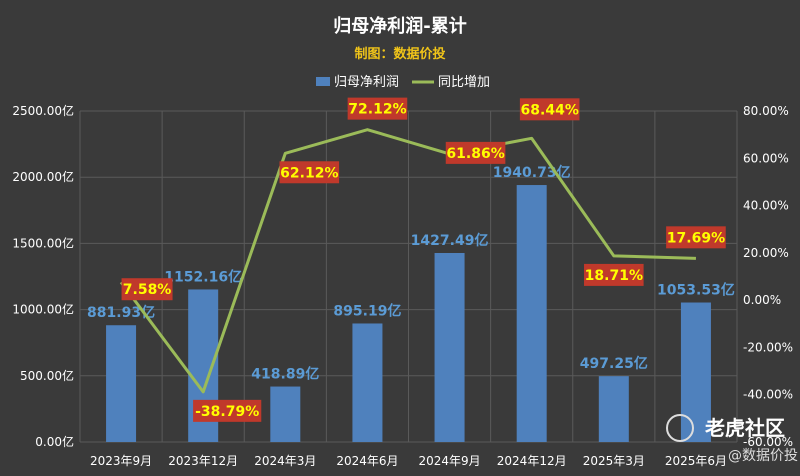 Image resolution: width=800 pixels, height=476 pixels. I want to click on growth-value-label: -38.79%, so click(227, 412).